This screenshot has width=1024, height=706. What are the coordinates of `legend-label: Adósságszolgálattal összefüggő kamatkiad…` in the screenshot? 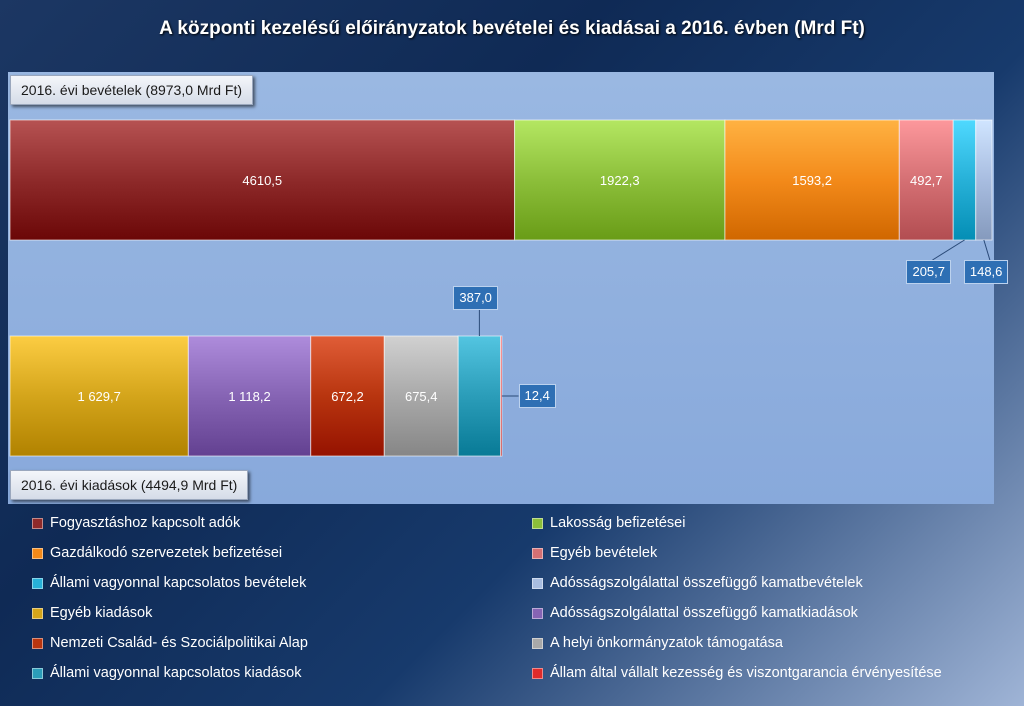 It's located at (704, 613).